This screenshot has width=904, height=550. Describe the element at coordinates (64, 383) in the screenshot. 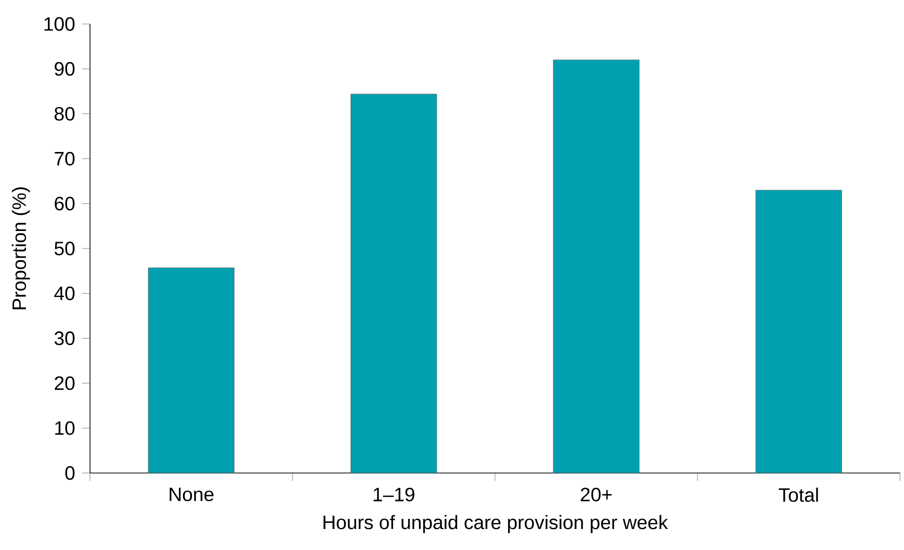

I see `y-tick-label: 20` at that location.